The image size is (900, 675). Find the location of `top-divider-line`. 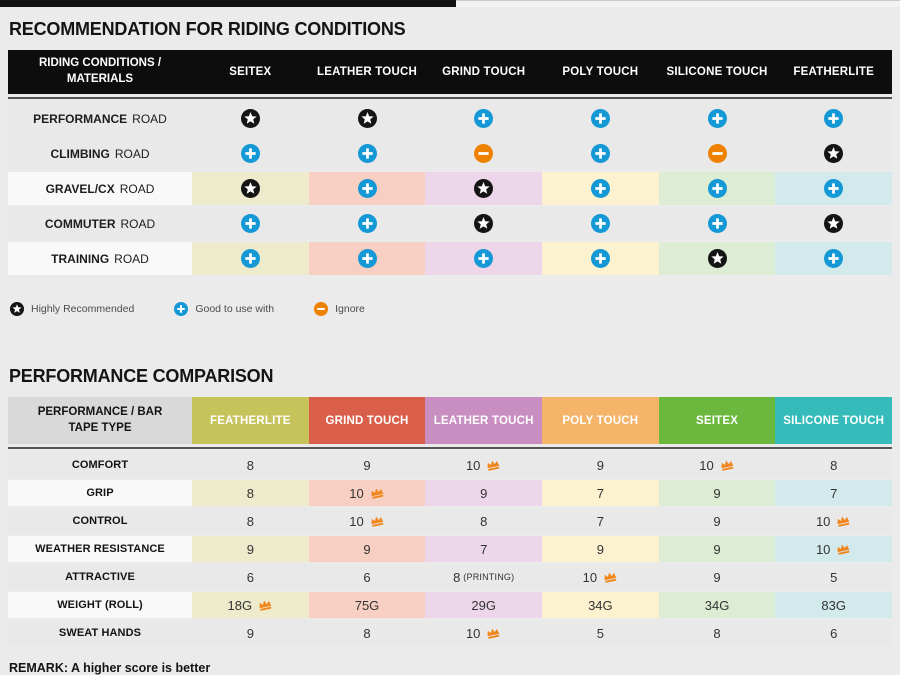

top-divider-line is located at coordinates (678, 0).